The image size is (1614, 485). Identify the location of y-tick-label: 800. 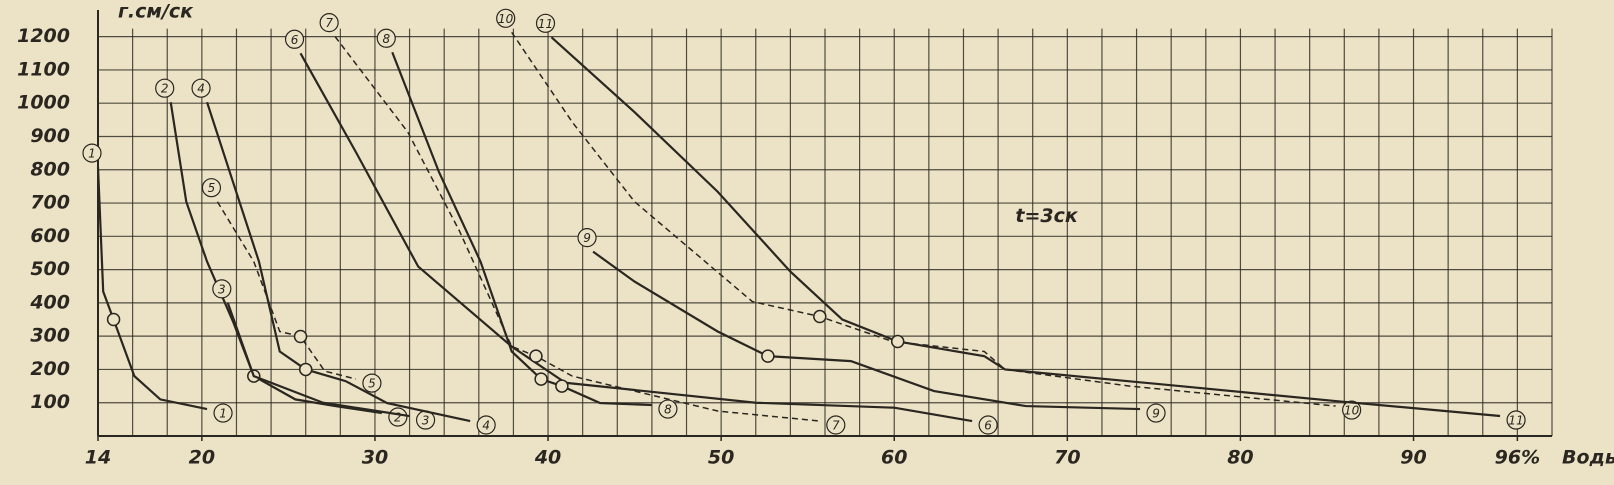
(50, 169).